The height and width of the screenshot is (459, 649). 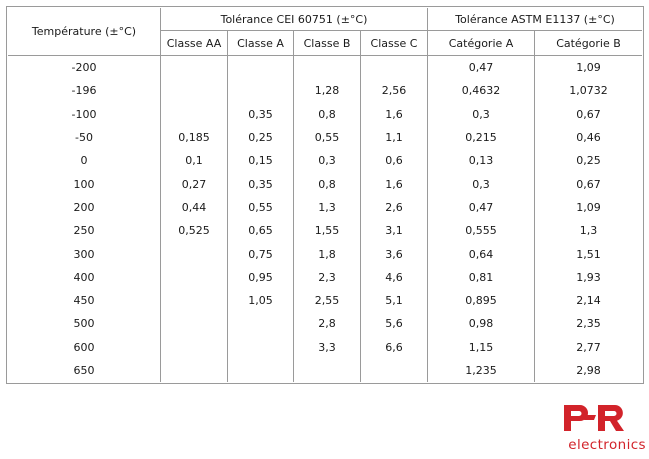 I want to click on cell-classe-b: 0,55, so click(x=327, y=137).